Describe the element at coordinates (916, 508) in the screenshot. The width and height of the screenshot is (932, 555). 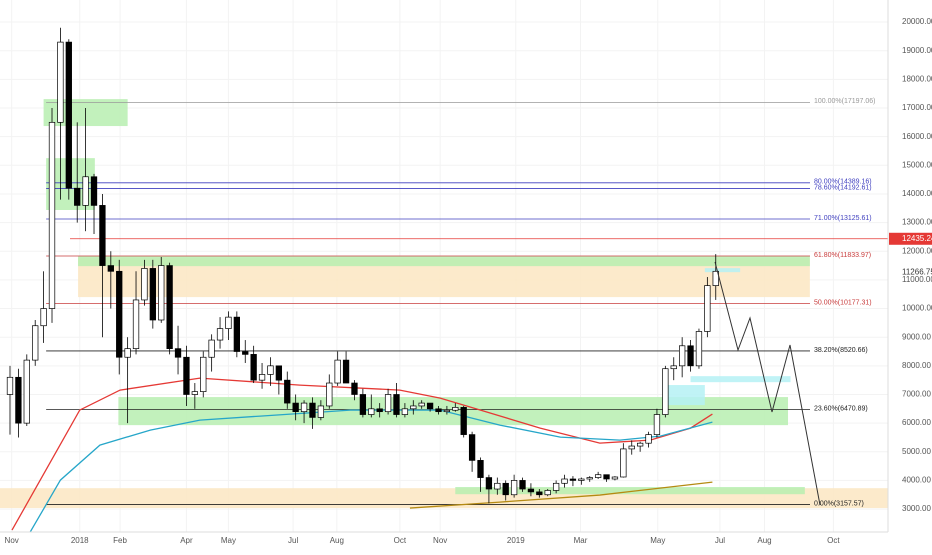
I see `y-tick-label: 3000.00` at that location.